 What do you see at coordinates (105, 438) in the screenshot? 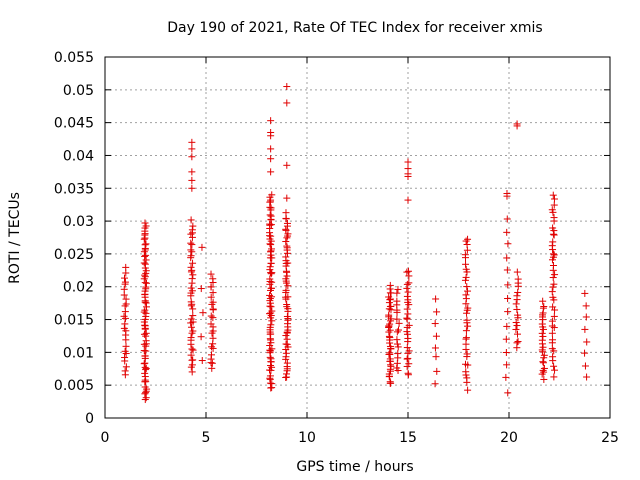
I see `x-tick-label: 0` at bounding box center [105, 438].